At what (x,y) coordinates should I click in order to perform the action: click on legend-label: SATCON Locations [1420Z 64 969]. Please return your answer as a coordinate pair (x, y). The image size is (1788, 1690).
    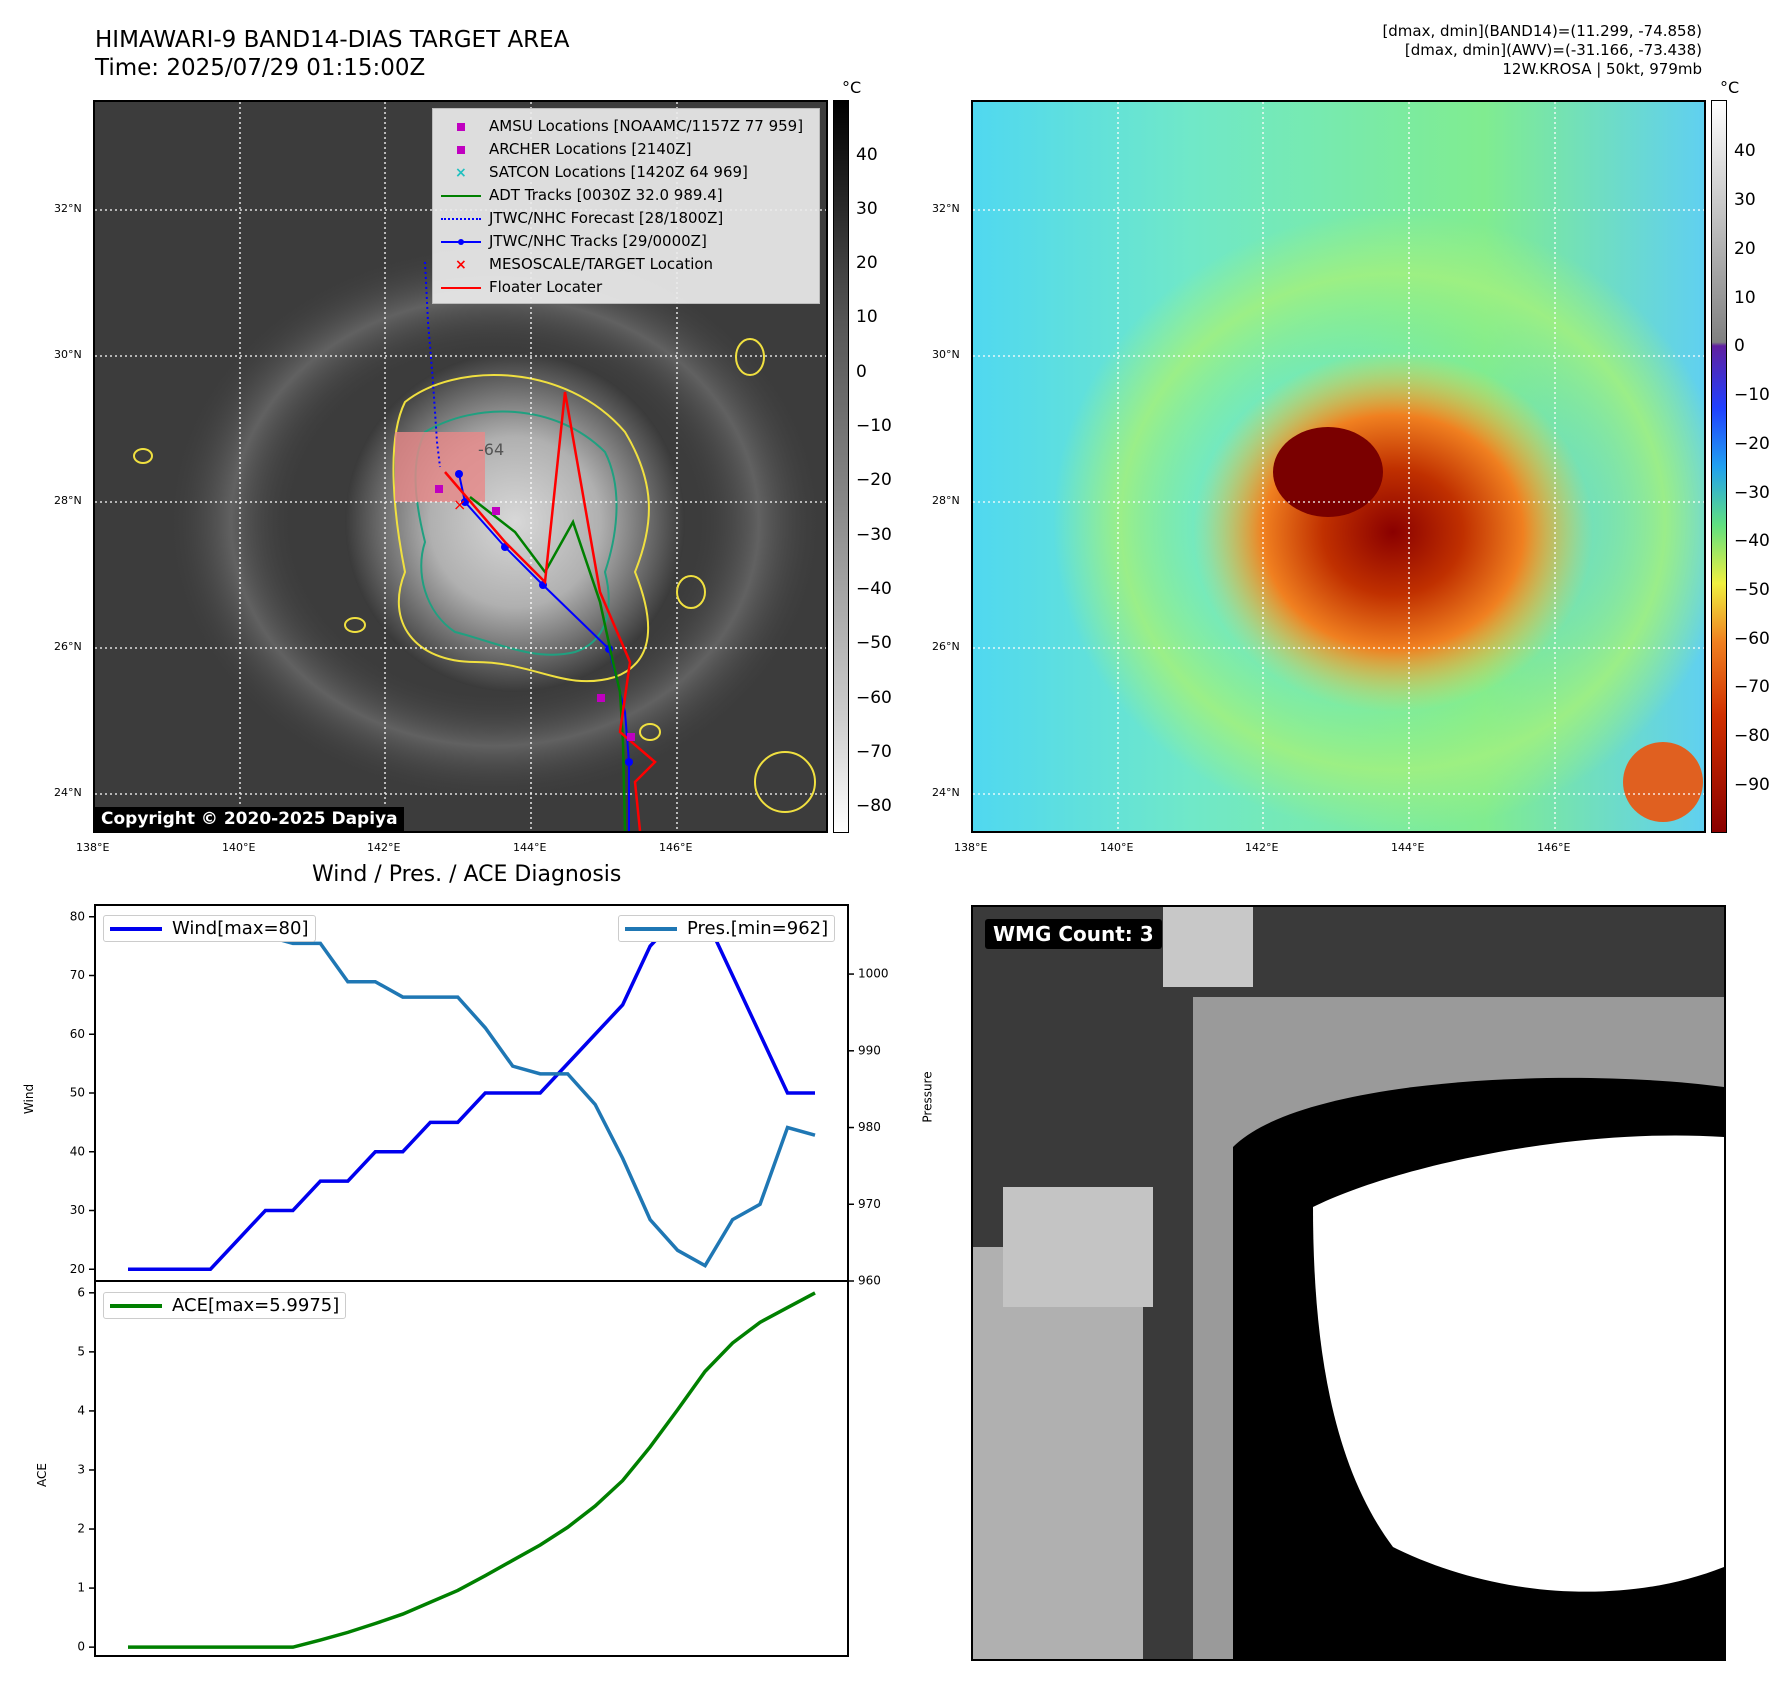
    Looking at the image, I should click on (618, 172).